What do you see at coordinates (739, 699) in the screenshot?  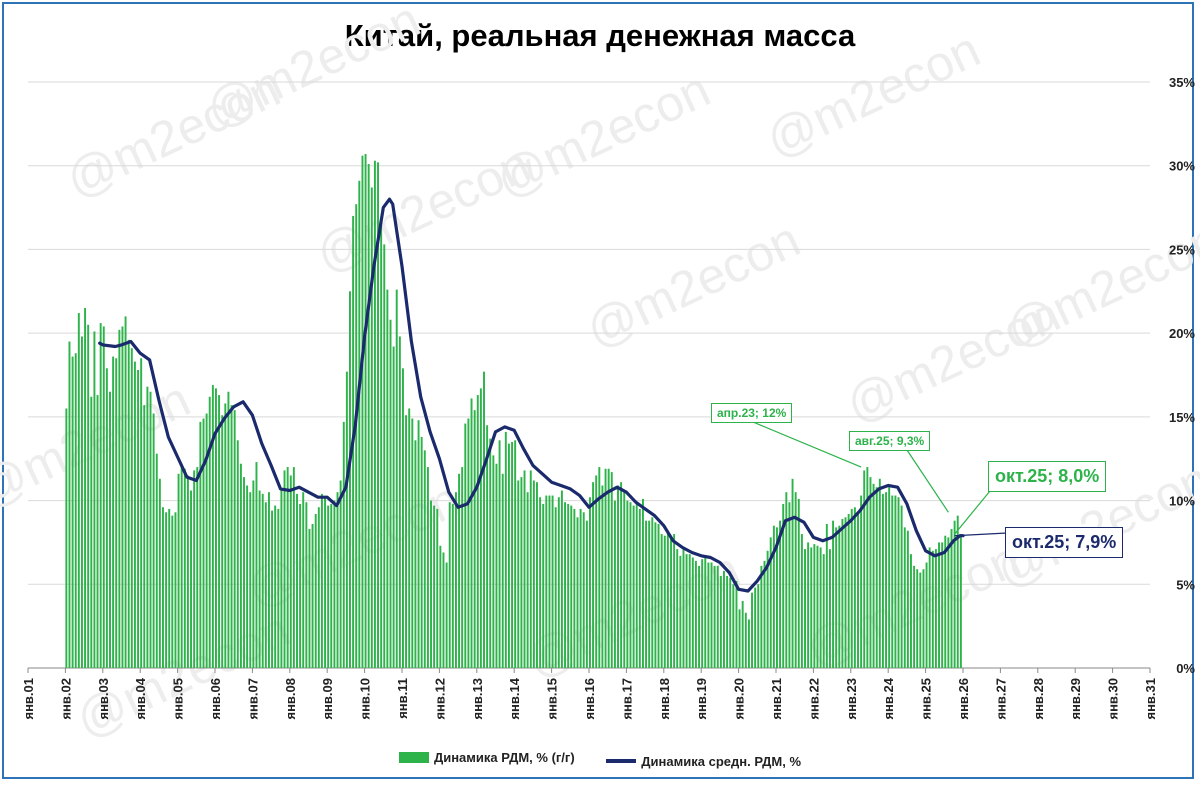 I see `x-tick-label: янв.20` at bounding box center [739, 699].